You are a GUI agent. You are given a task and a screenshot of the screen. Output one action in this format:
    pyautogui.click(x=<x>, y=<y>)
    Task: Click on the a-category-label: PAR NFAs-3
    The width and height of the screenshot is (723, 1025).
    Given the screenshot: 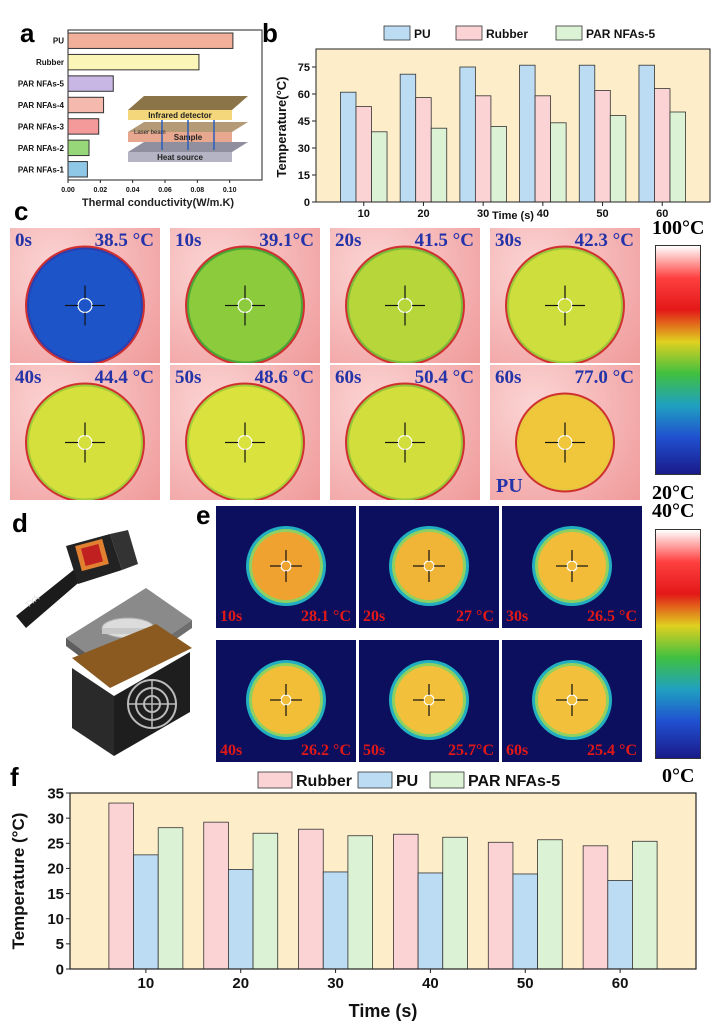 What is the action you would take?
    pyautogui.click(x=41, y=126)
    